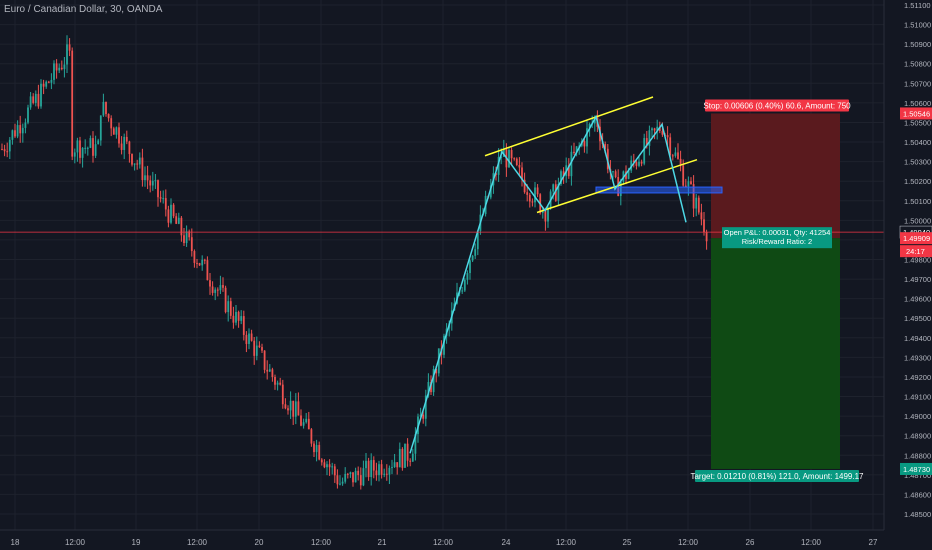 This screenshot has height=550, width=932. I want to click on channel-upper-line, so click(569, 126).